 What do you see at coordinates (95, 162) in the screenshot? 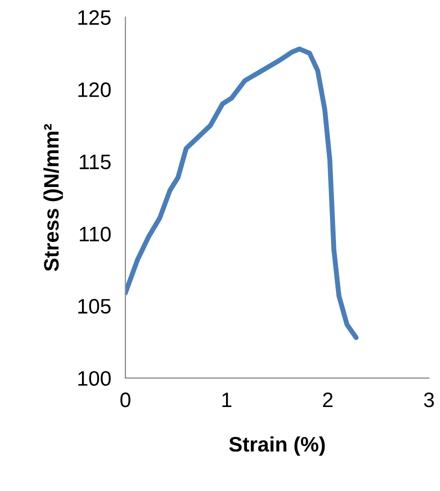
I see `y-tick-label: 115` at bounding box center [95, 162].